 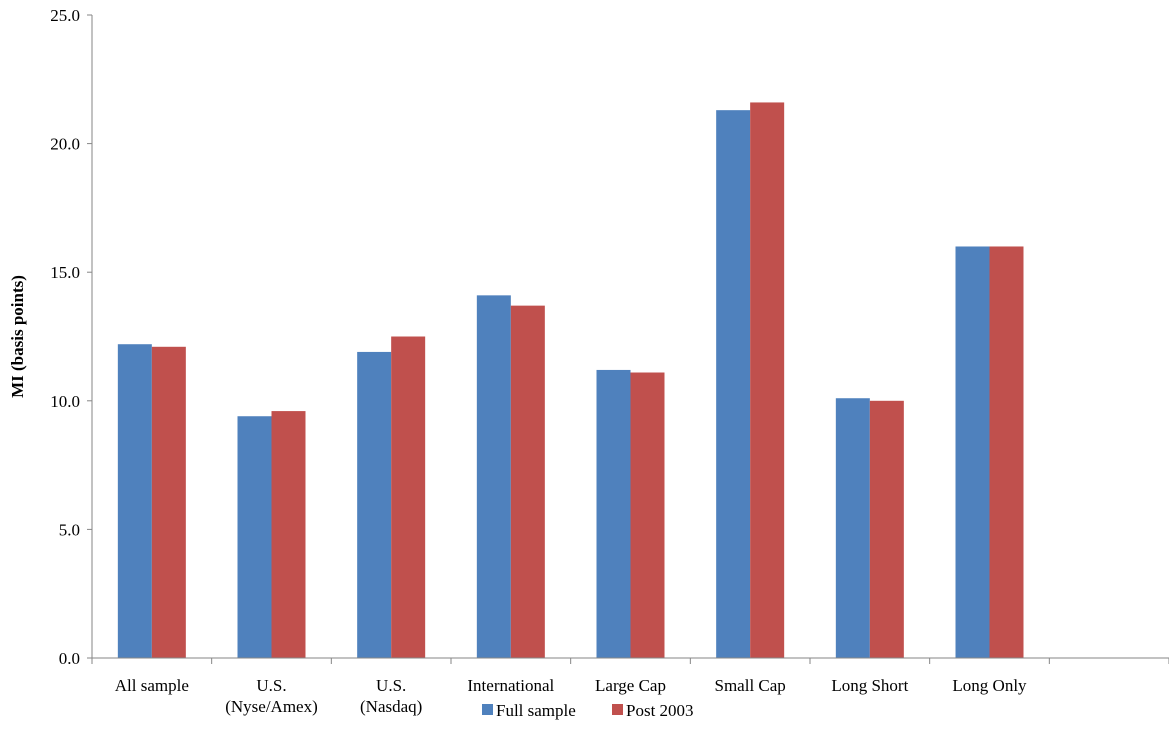 What do you see at coordinates (617, 709) in the screenshot?
I see `legend-swatch-post-2003` at bounding box center [617, 709].